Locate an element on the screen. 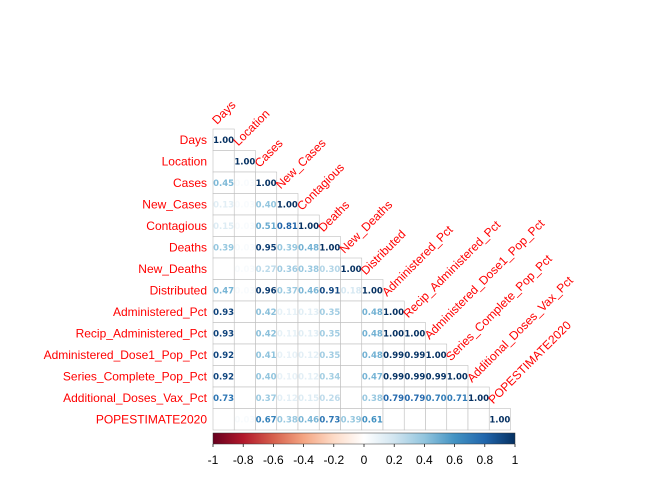 The image size is (672, 480). row-label: New_Cases is located at coordinates (174, 204).